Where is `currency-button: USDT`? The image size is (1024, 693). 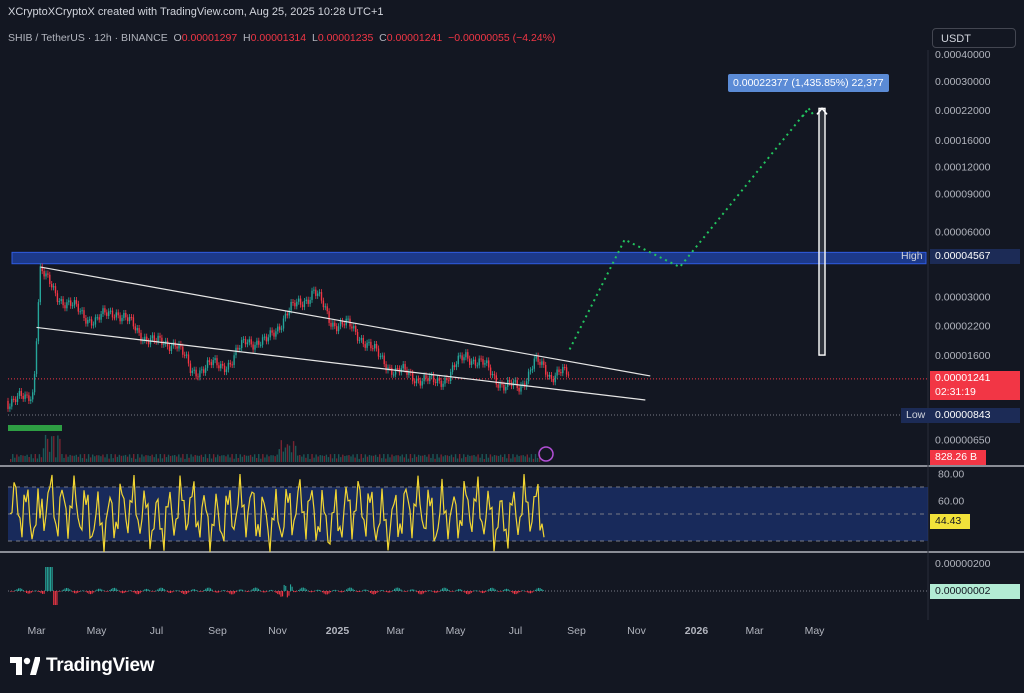 currency-button: USDT is located at coordinates (974, 38).